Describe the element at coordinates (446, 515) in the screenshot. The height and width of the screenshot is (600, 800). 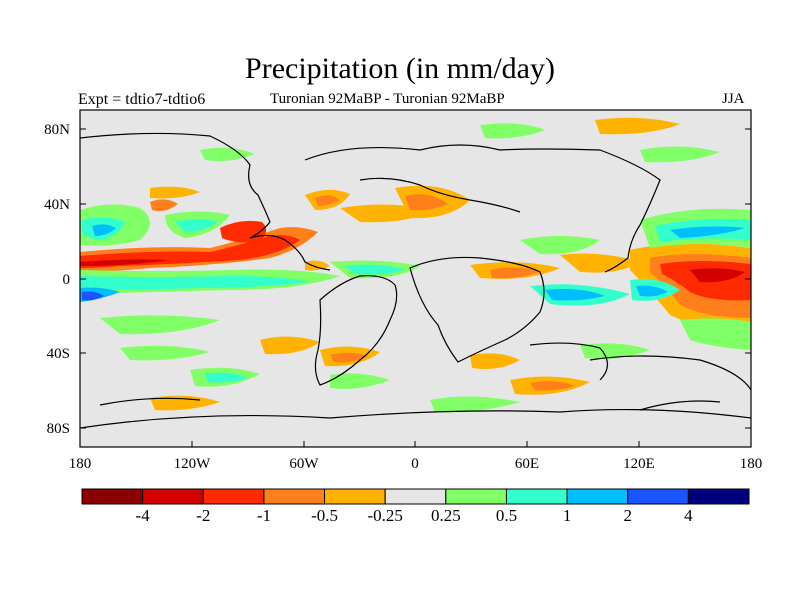
I see `colorbar-label-5: 0.25` at that location.